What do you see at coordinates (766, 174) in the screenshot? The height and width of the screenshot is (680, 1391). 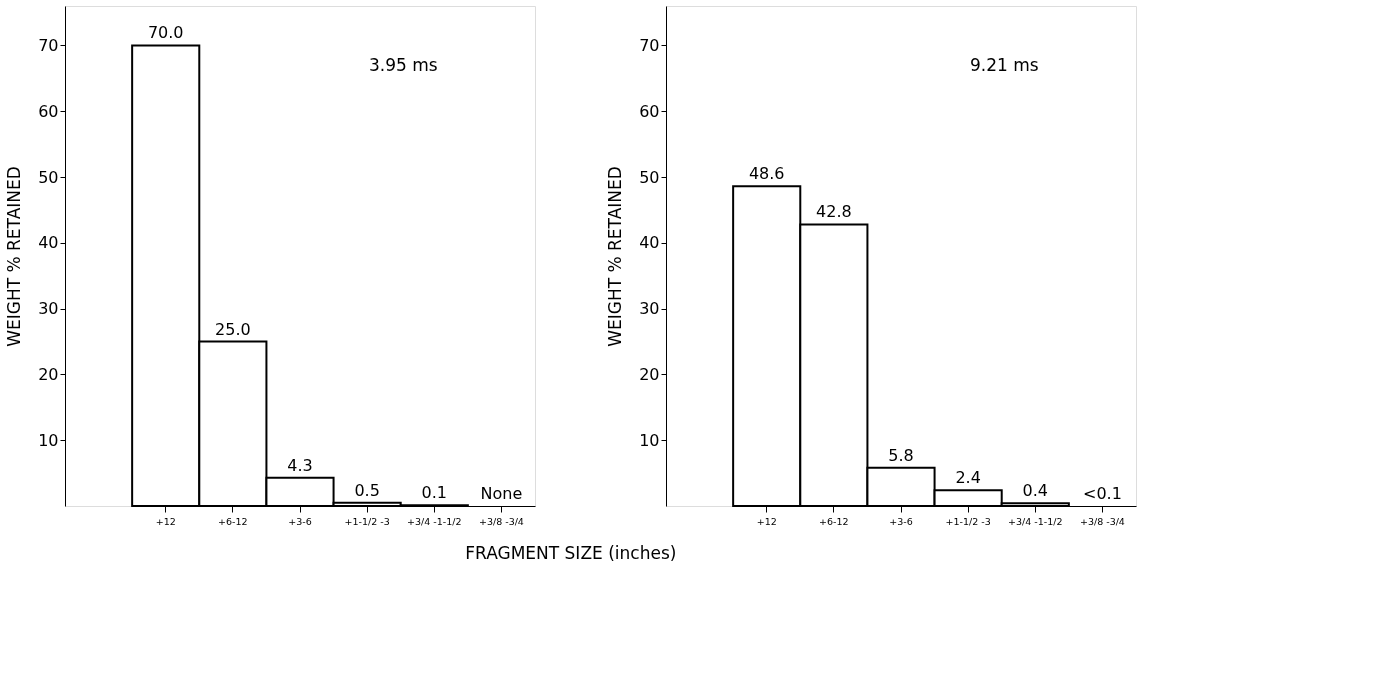 I see `data-label: 48.6` at bounding box center [766, 174].